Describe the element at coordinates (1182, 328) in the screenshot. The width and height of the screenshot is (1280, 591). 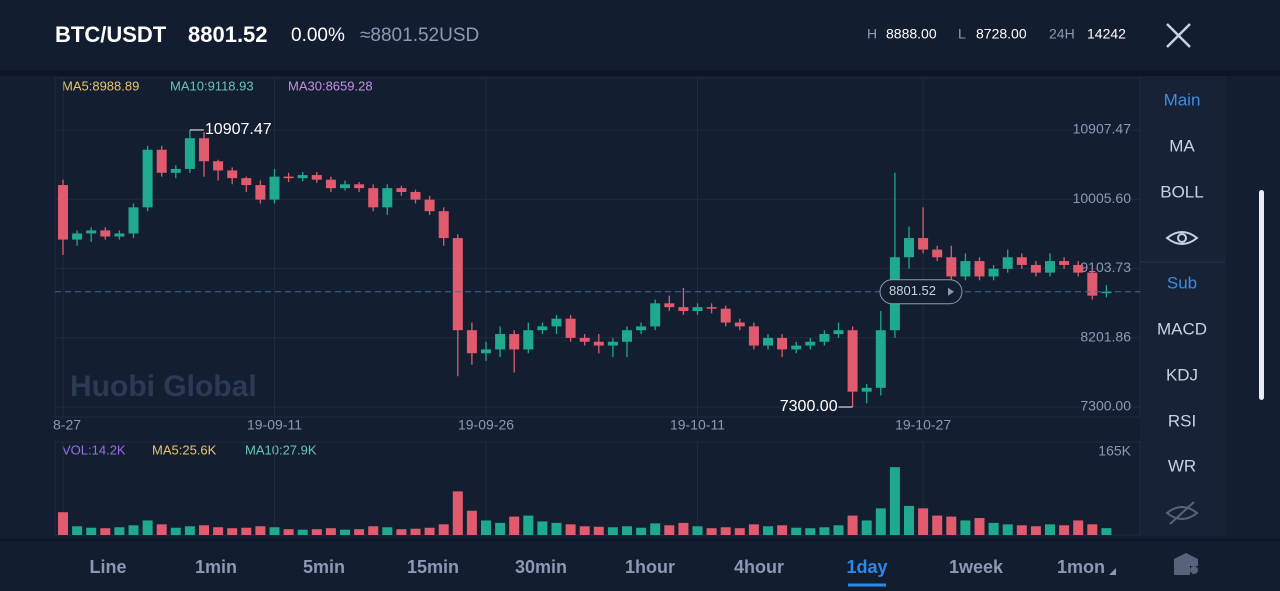
I see `sidebar-item: MACD` at that location.